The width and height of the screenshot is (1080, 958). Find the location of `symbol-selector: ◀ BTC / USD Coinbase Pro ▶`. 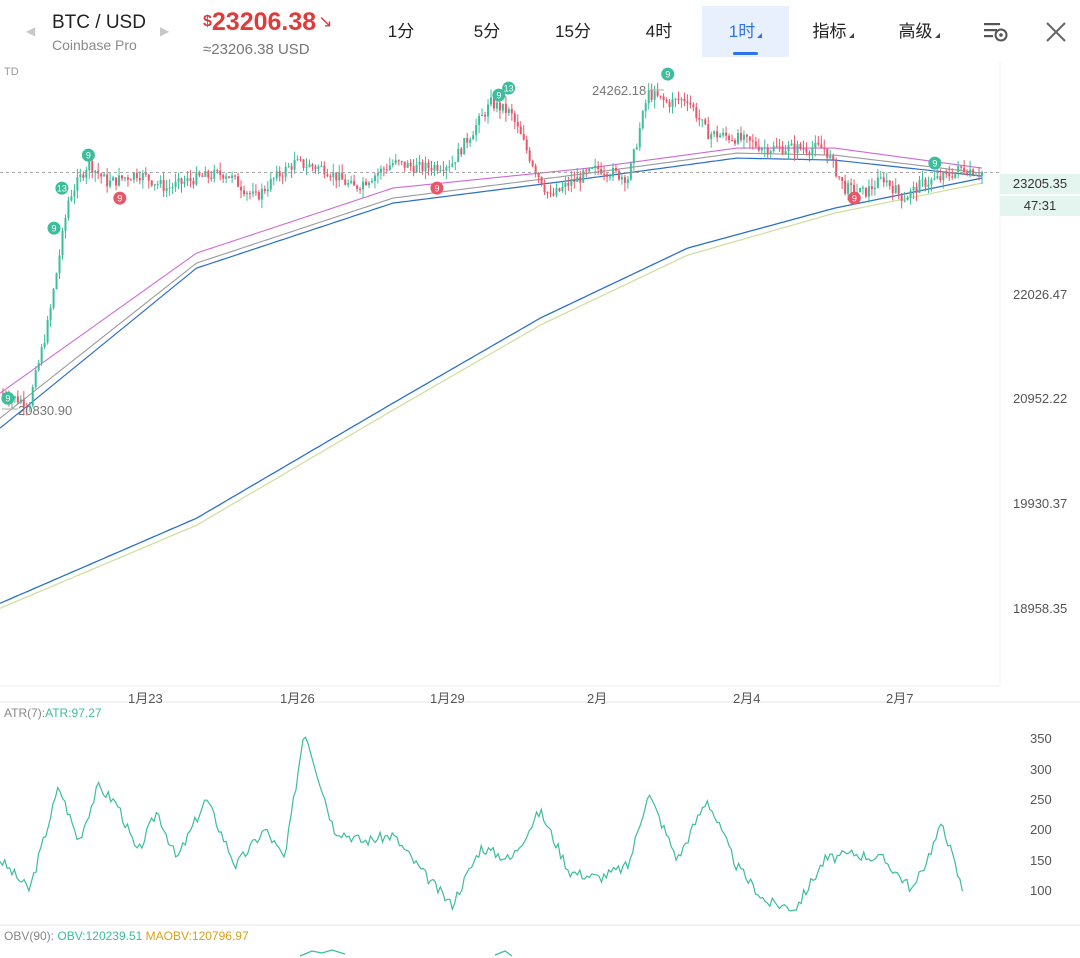

symbol-selector: ◀ BTC / USD Coinbase Pro ▶ is located at coordinates (99, 32).